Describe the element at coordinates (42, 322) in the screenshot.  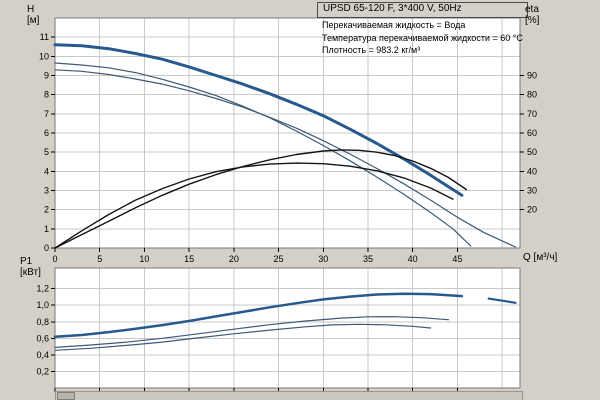
I see `svg-text: 0,8` at that location.